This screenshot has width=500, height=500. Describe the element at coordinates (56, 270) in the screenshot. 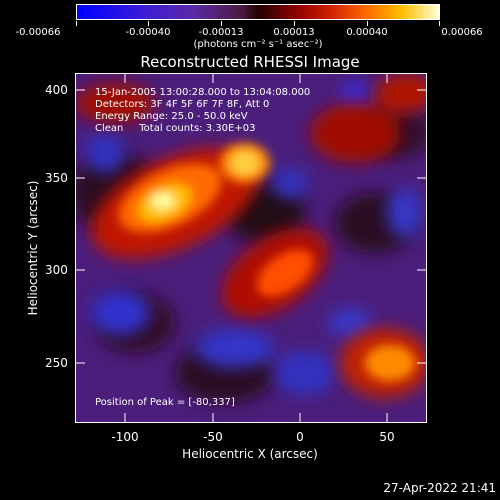

I see `y-tick-label: 300` at that location.